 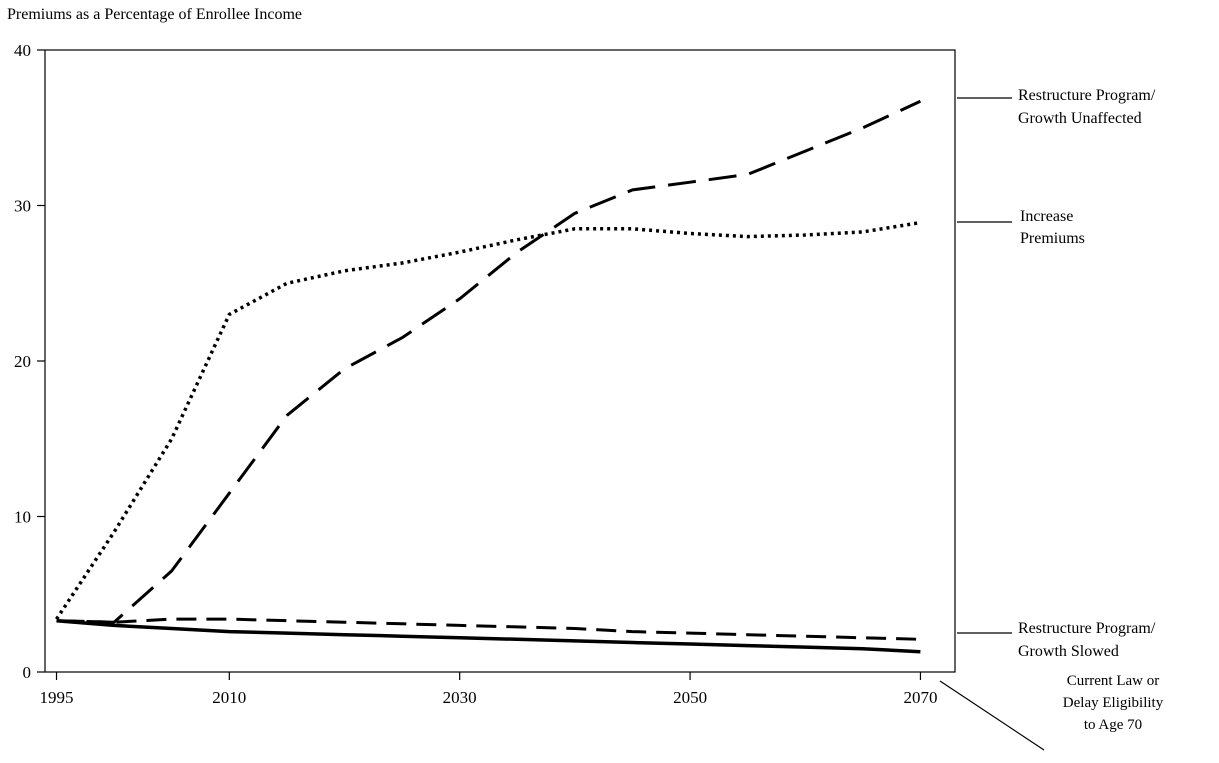 I want to click on x-tick-label: 2070, so click(x=920, y=697).